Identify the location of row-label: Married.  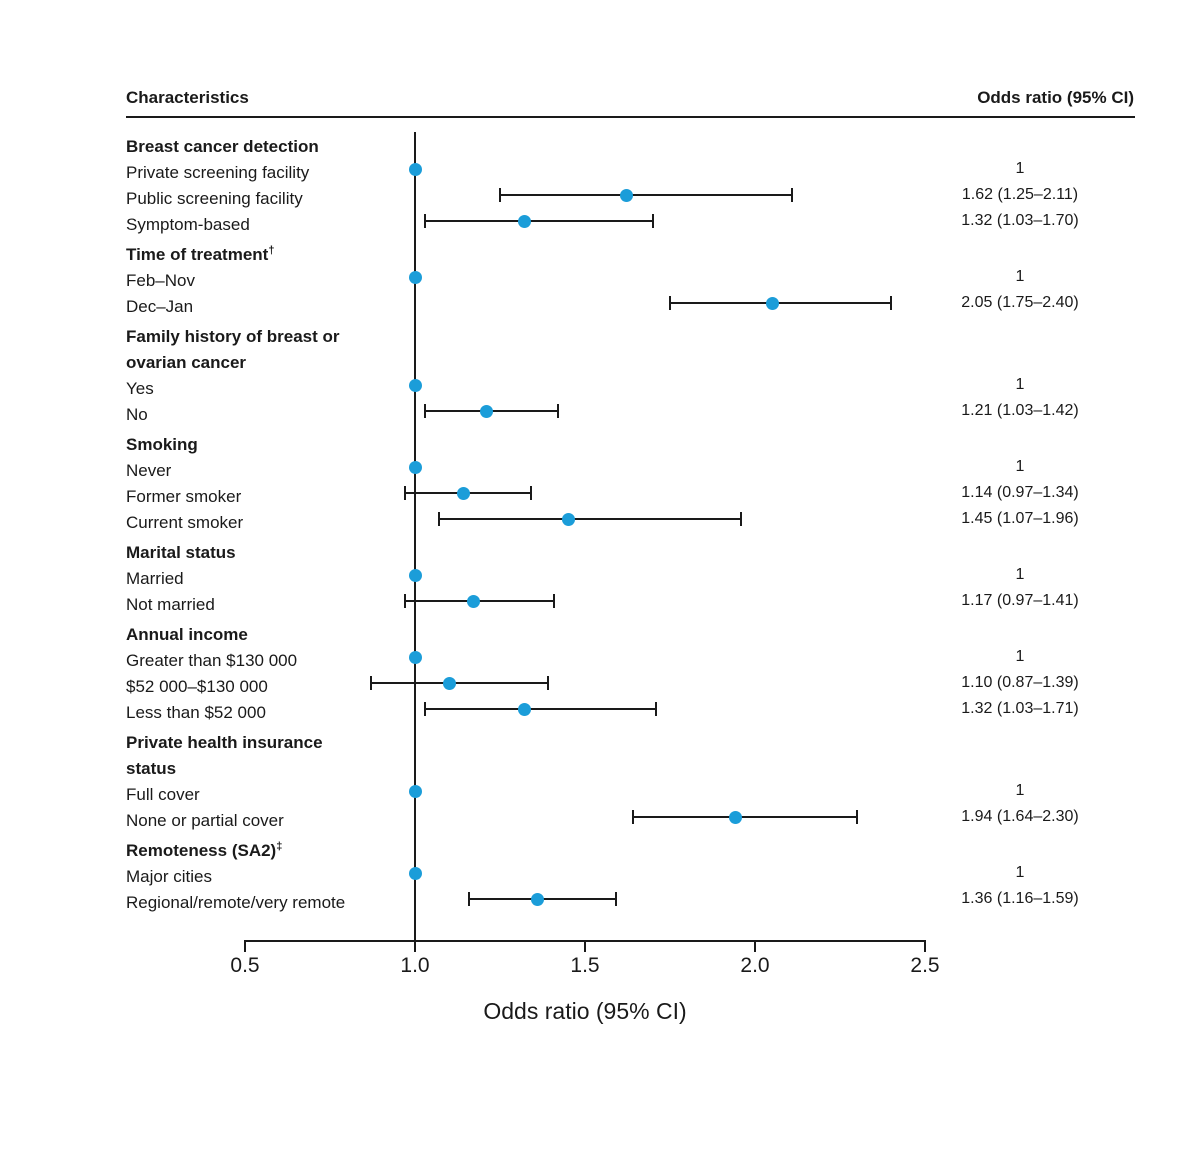
(155, 578).